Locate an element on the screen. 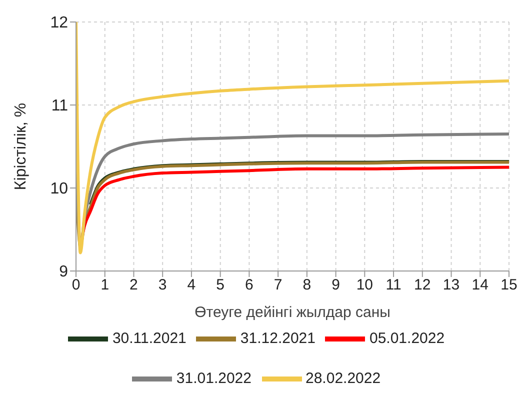  x-tick-label: 15 is located at coordinates (509, 285).